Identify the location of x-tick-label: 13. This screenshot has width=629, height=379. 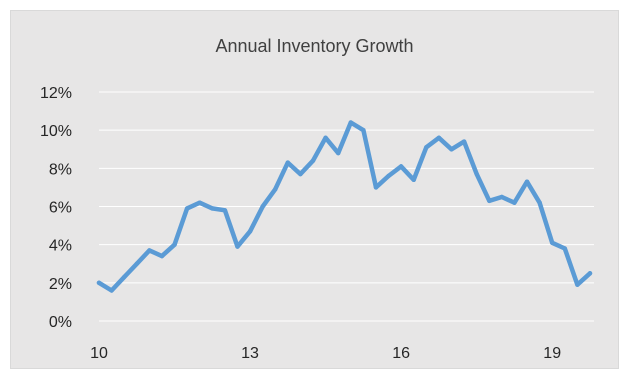
(250, 353).